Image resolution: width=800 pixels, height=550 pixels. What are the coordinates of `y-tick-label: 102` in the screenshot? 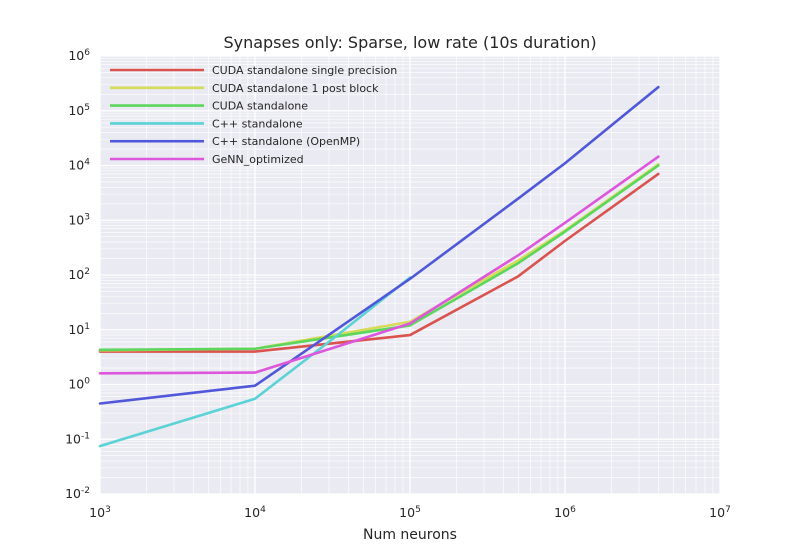 It's located at (79, 274).